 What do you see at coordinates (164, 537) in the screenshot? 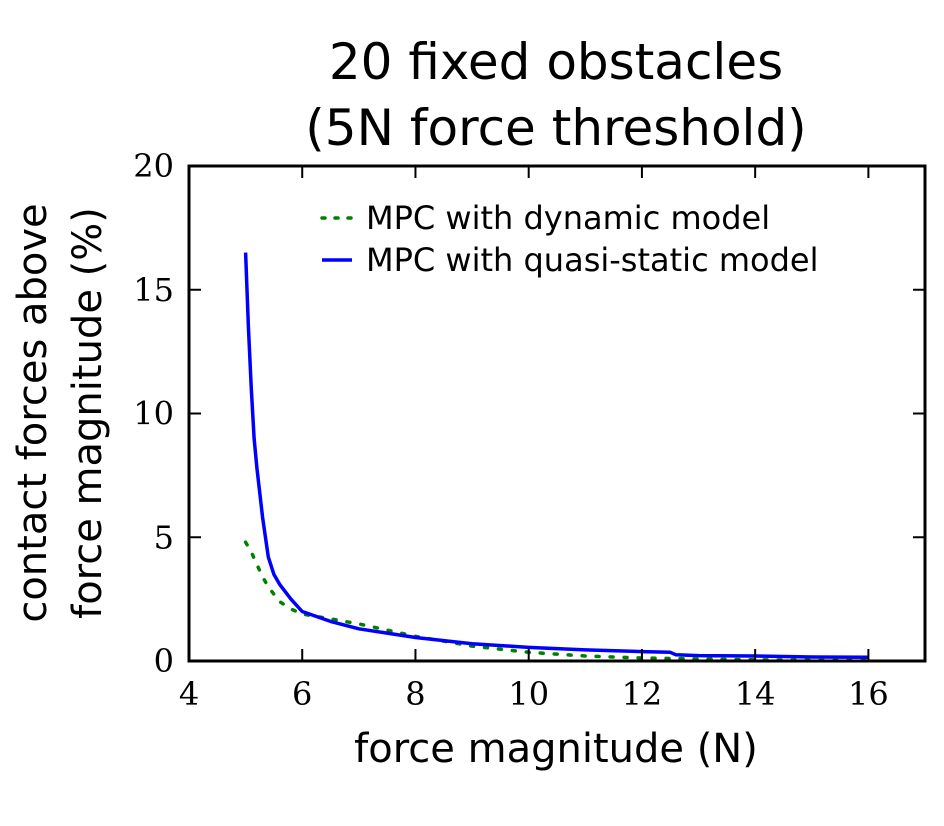
I see `y-tick-label: 5` at bounding box center [164, 537].